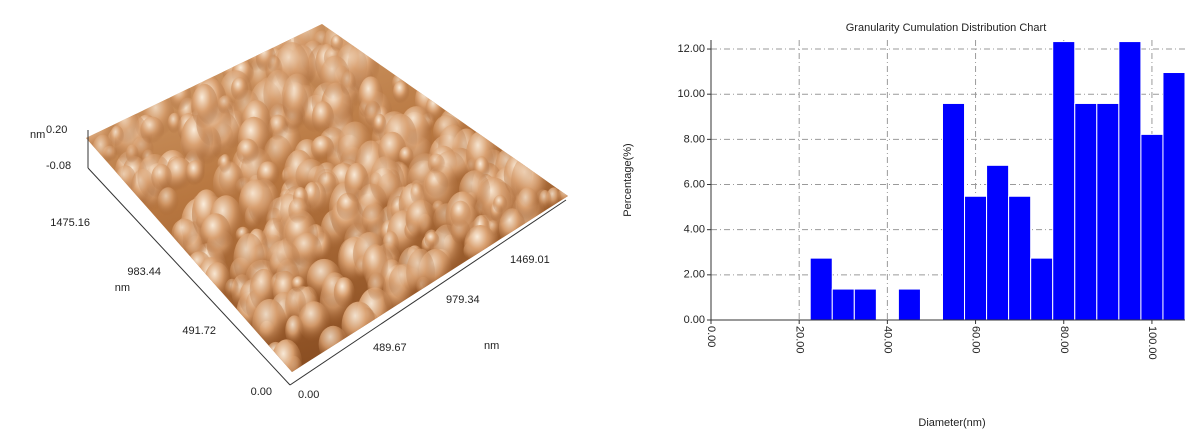 The width and height of the screenshot is (1185, 436). What do you see at coordinates (694, 139) in the screenshot?
I see `y-tick-label: 8.00` at bounding box center [694, 139].